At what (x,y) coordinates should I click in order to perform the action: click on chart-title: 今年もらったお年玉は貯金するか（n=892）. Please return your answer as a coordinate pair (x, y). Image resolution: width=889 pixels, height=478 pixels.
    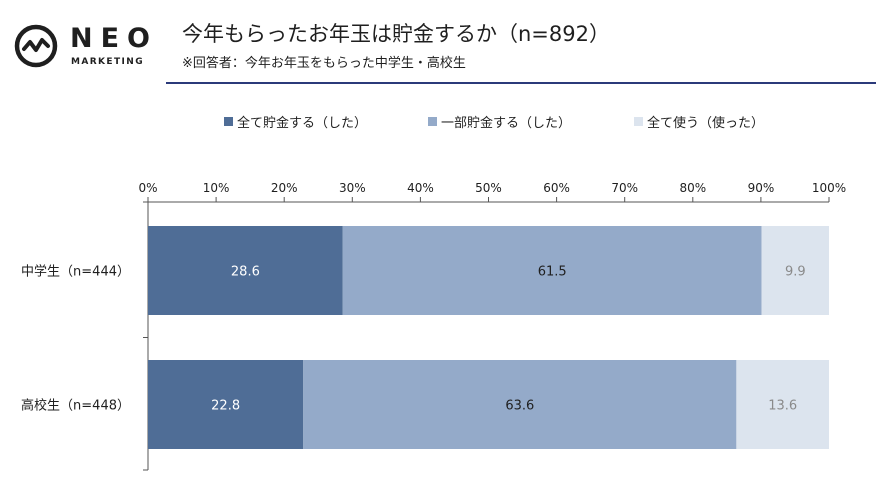
    Looking at the image, I should click on (396, 34).